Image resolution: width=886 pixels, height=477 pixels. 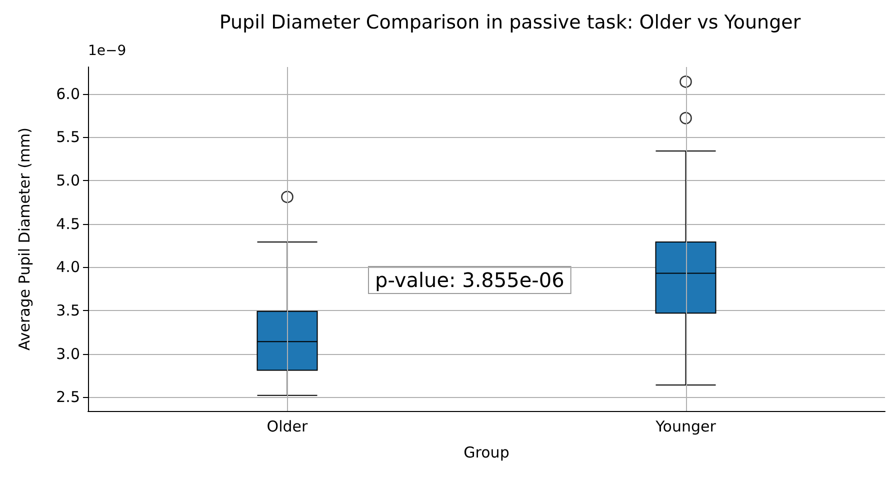 What do you see at coordinates (287, 427) in the screenshot?
I see `x-tick-label: Older` at bounding box center [287, 427].